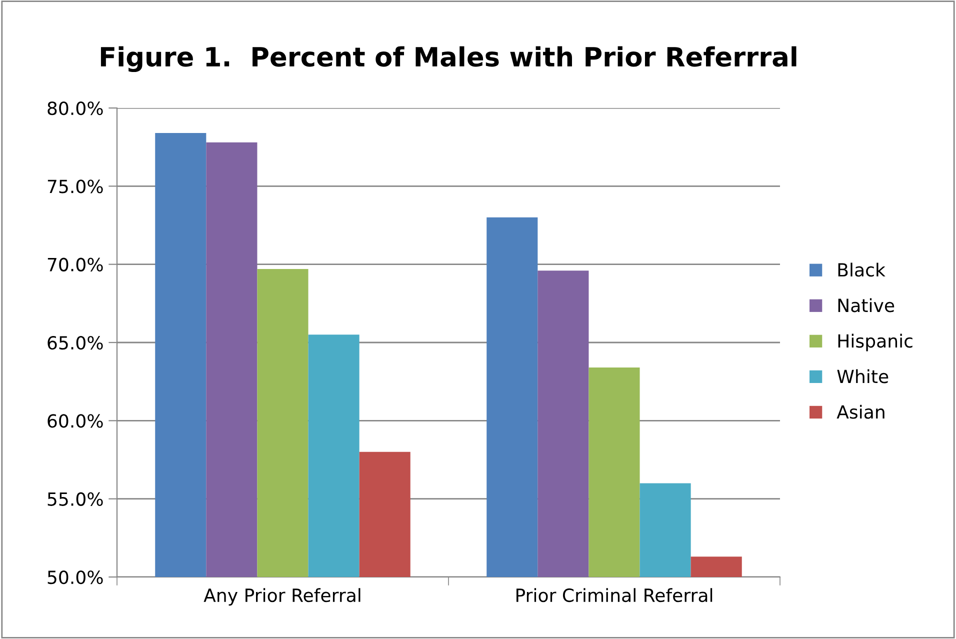 The image size is (956, 639). I want to click on legend-label: Native, so click(866, 305).